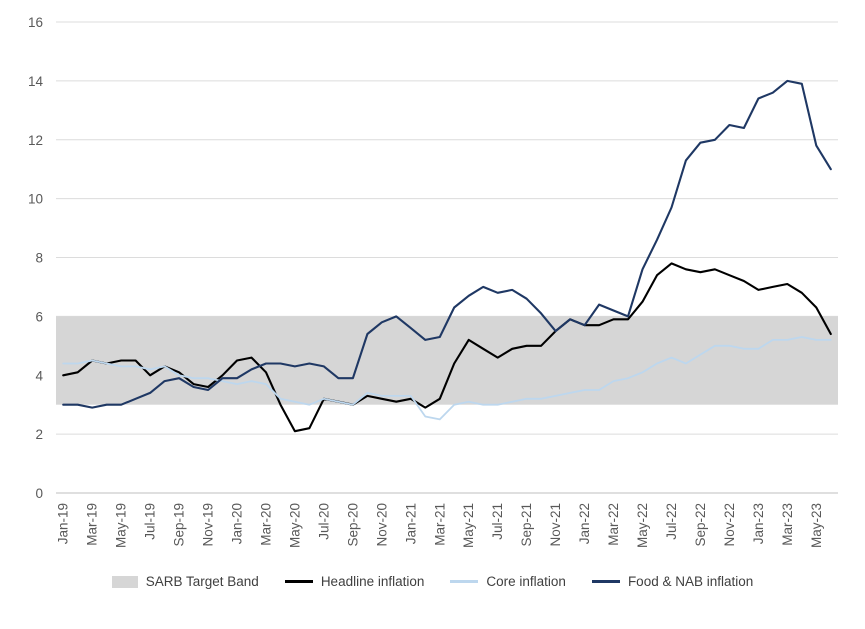  Describe the element at coordinates (150, 521) in the screenshot. I see `svg-text: Jul-19` at that location.